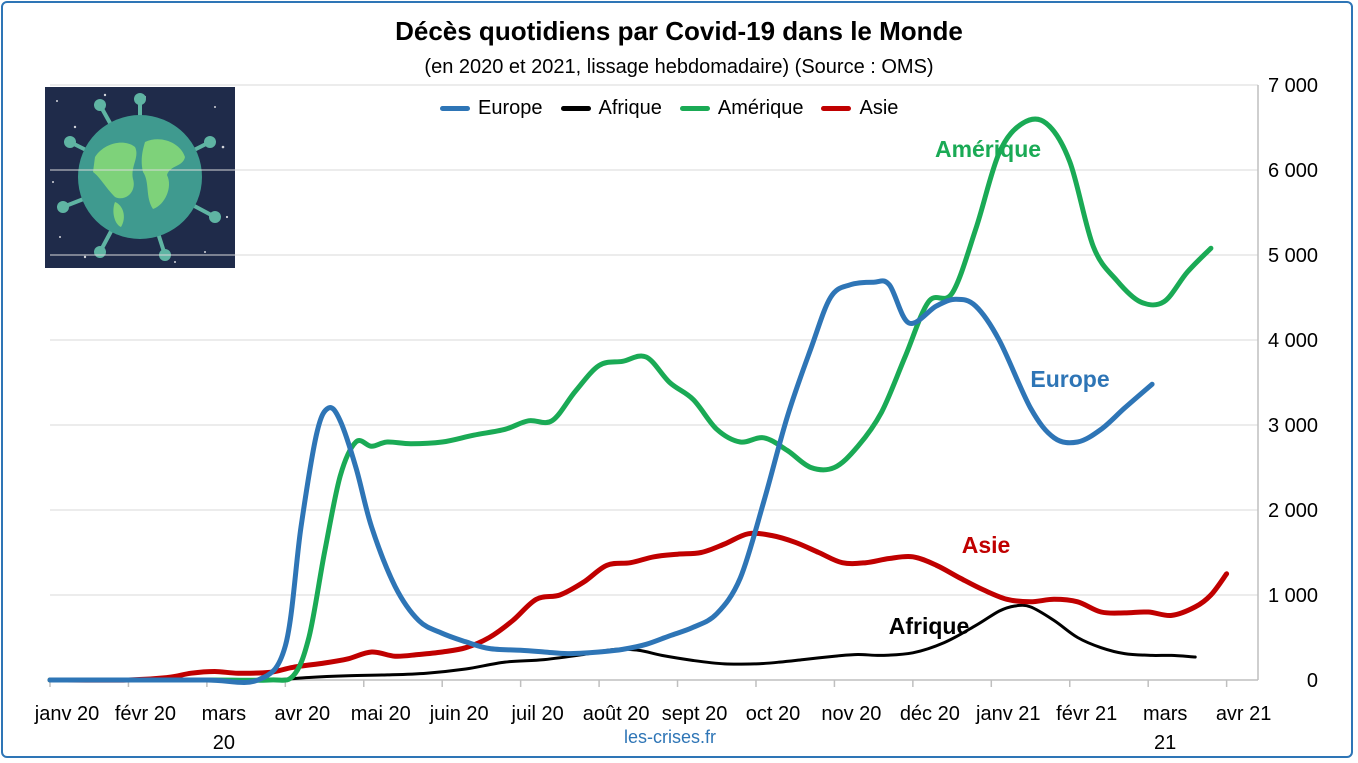 The height and width of the screenshot is (763, 1358). I want to click on legend-item-amerique: Amérique, so click(741, 108).